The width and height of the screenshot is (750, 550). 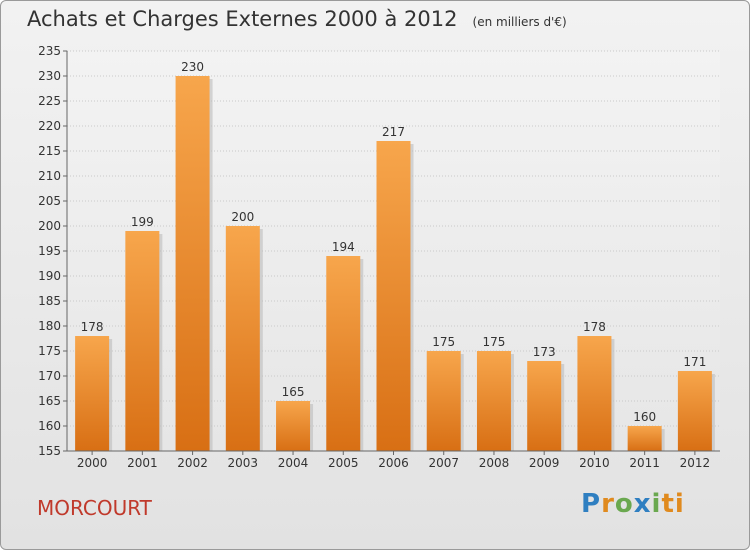 What do you see at coordinates (494, 463) in the screenshot?
I see `x-tick-label: 2008` at bounding box center [494, 463].